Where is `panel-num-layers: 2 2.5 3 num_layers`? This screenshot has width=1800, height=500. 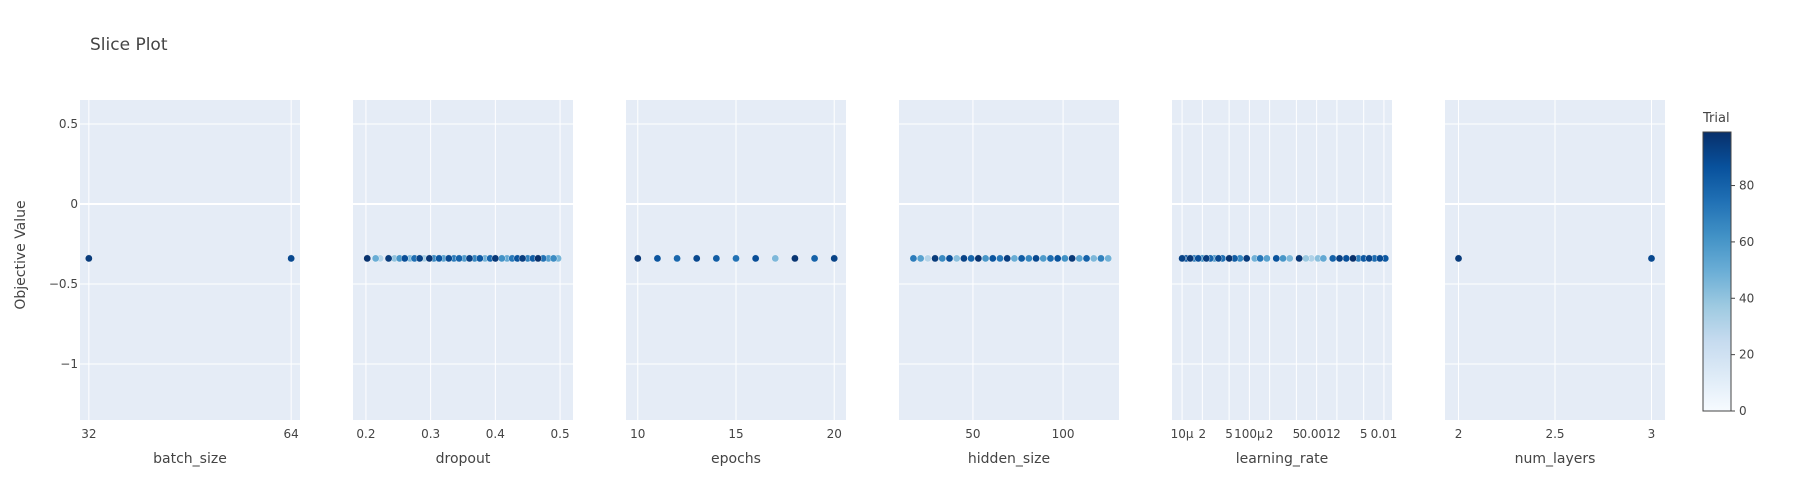 panel-num-layers: 2 2.5 3 num_layers is located at coordinates (1555, 283).